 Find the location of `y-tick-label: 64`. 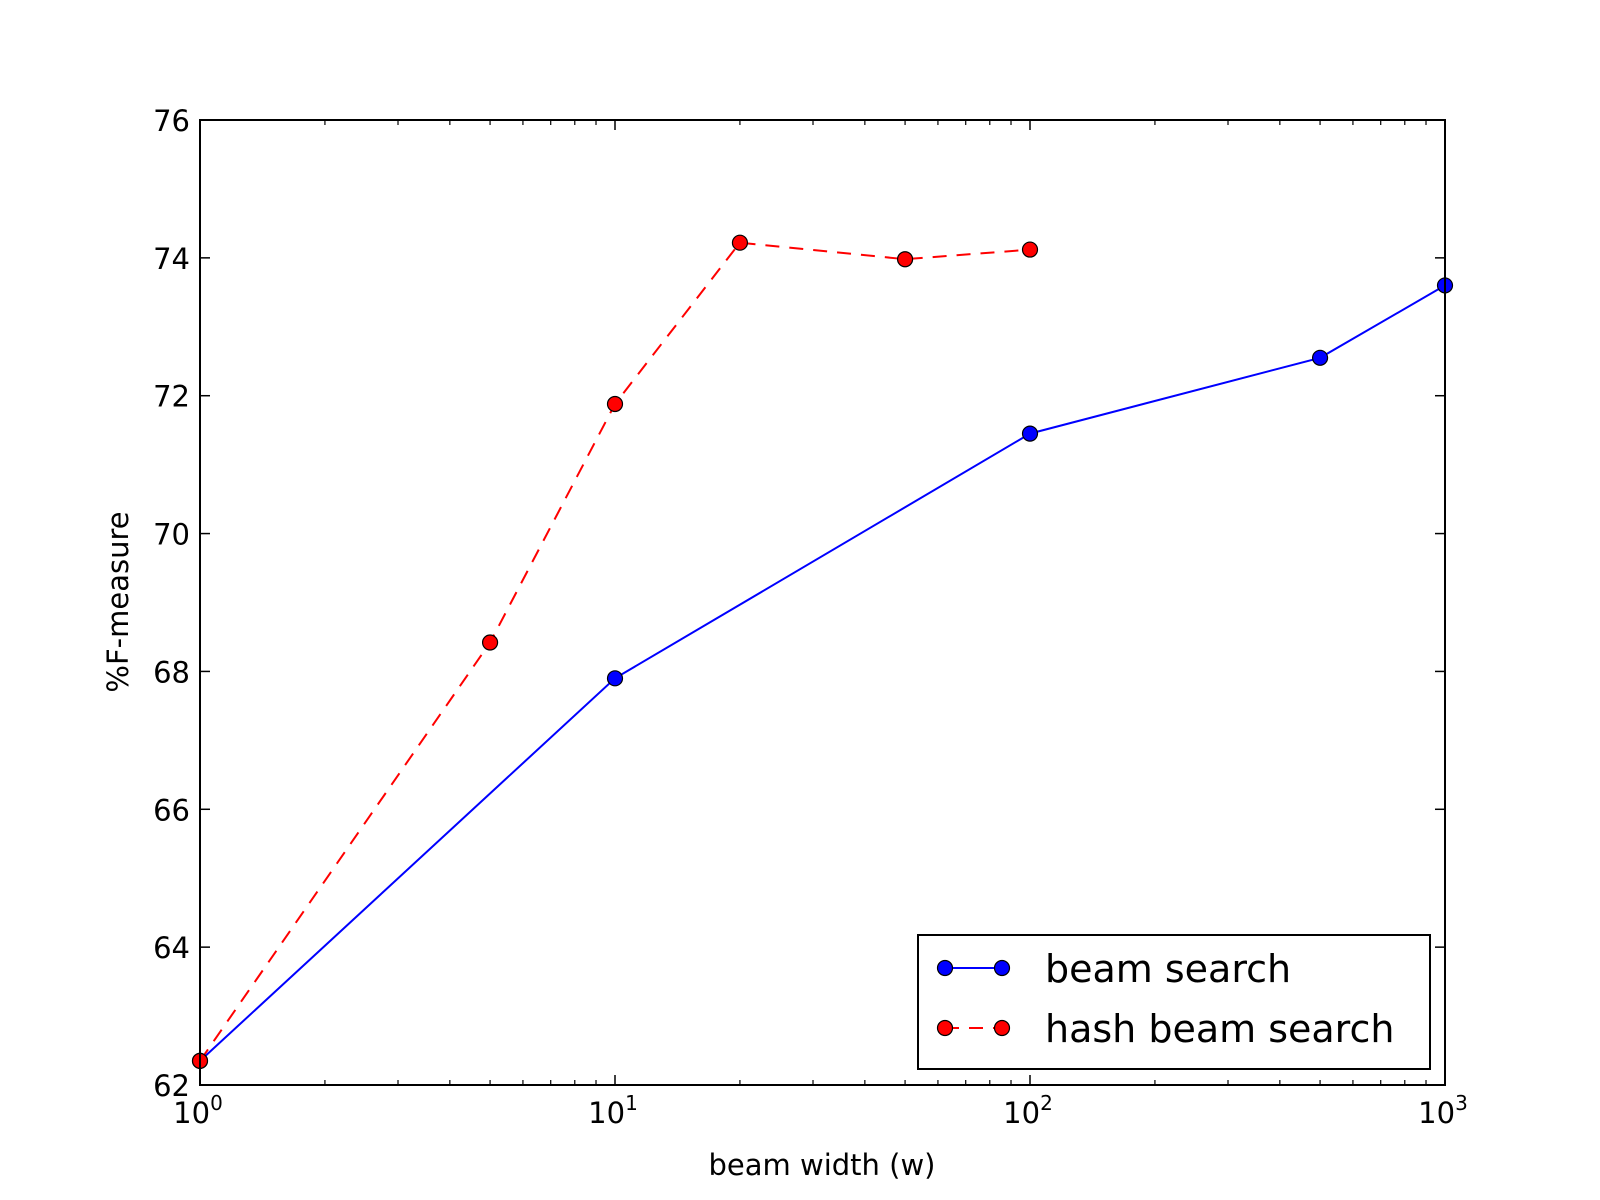

y-tick-label: 64 is located at coordinates (171, 948).